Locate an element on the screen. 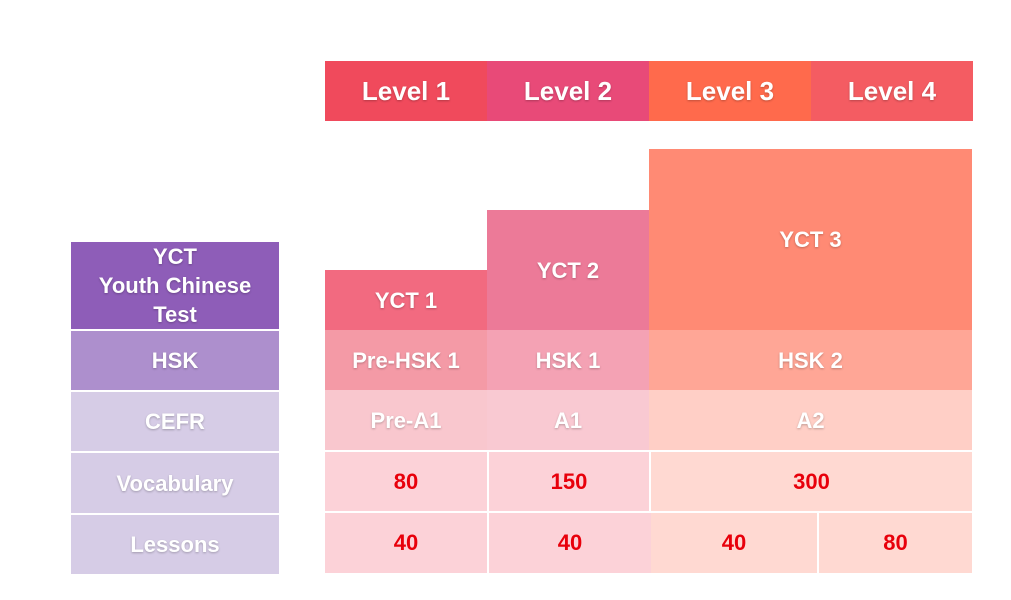 Image resolution: width=1011 pixels, height=600 pixels. yct-1-cell: YCT 1 is located at coordinates (406, 300).